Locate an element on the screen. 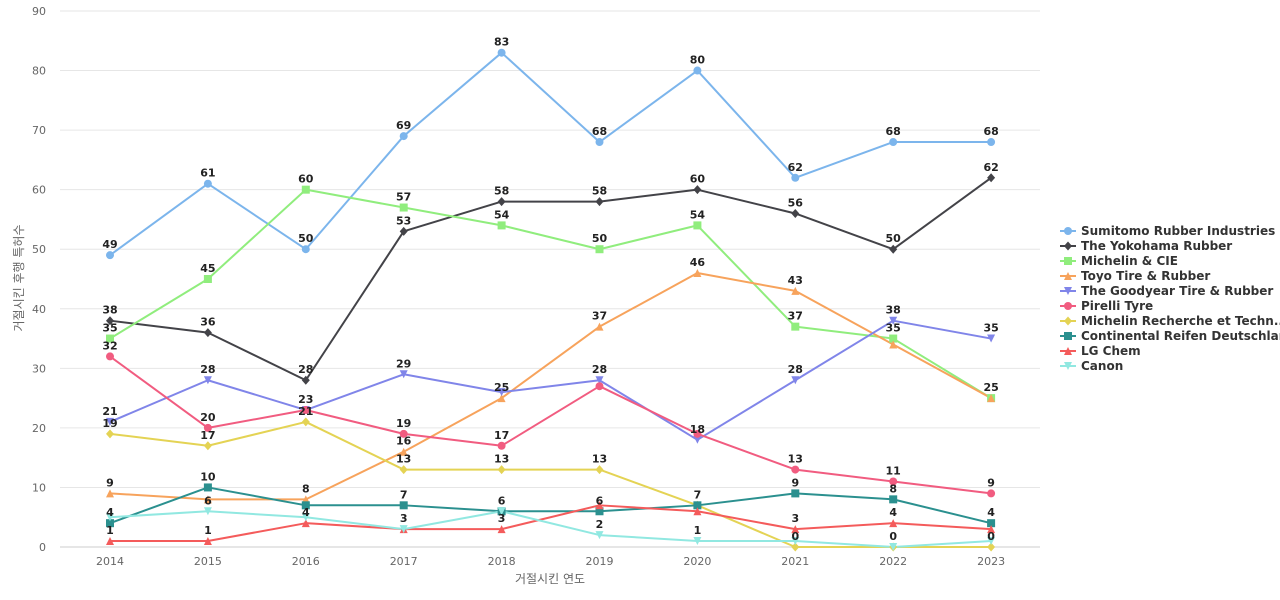 Image resolution: width=1280 pixels, height=600 pixels. data-label: 6 is located at coordinates (208, 500).